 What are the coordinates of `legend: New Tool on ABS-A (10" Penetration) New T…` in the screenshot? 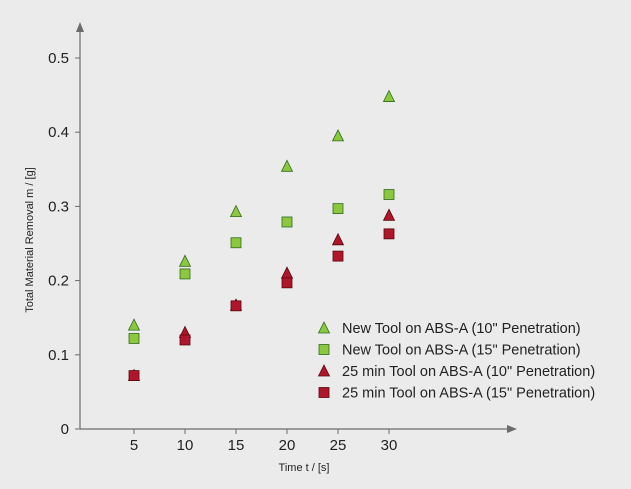 It's located at (456, 361).